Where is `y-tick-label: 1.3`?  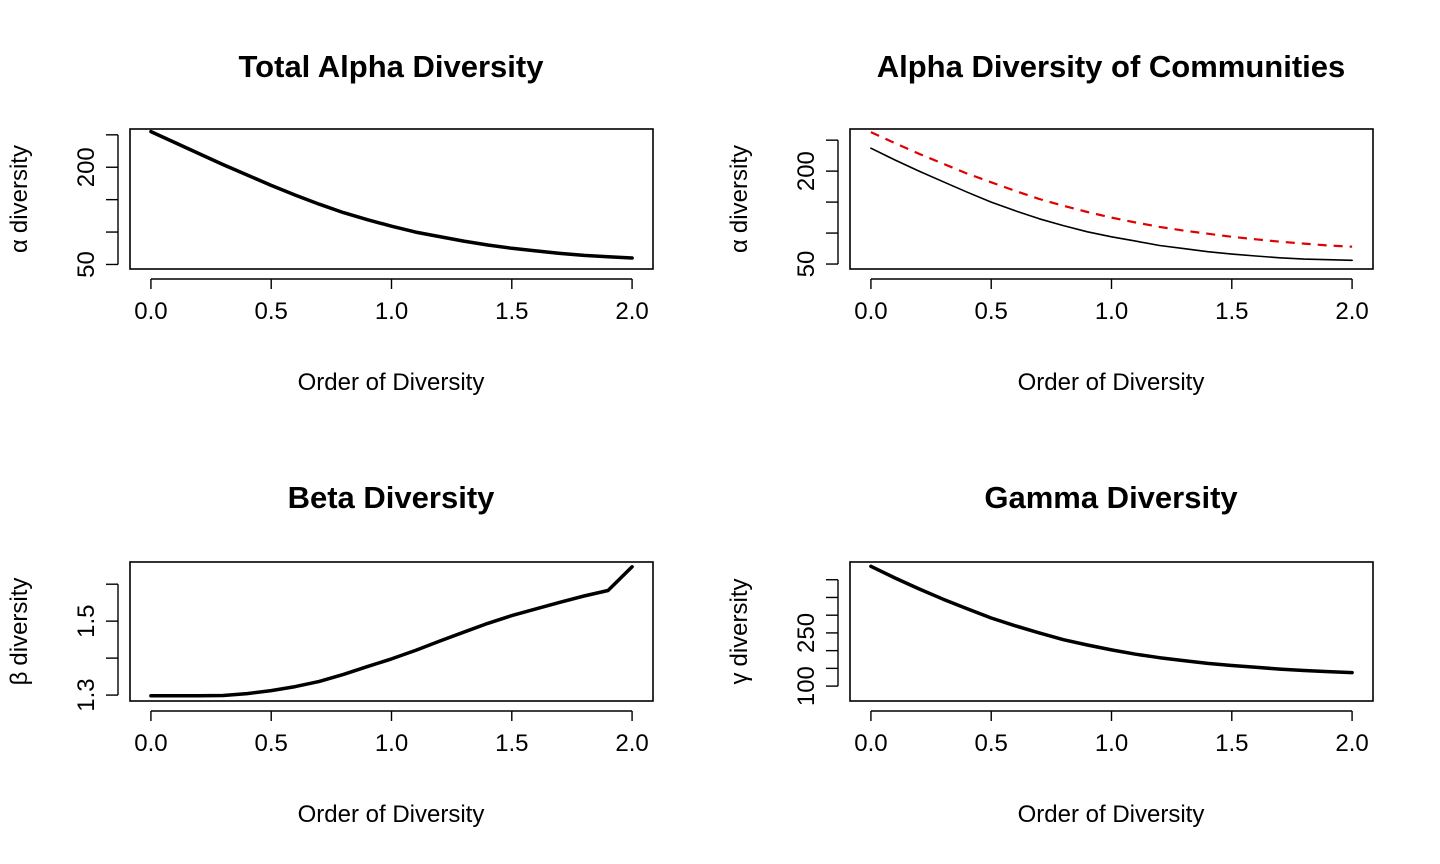 y-tick-label: 1.3 is located at coordinates (86, 694).